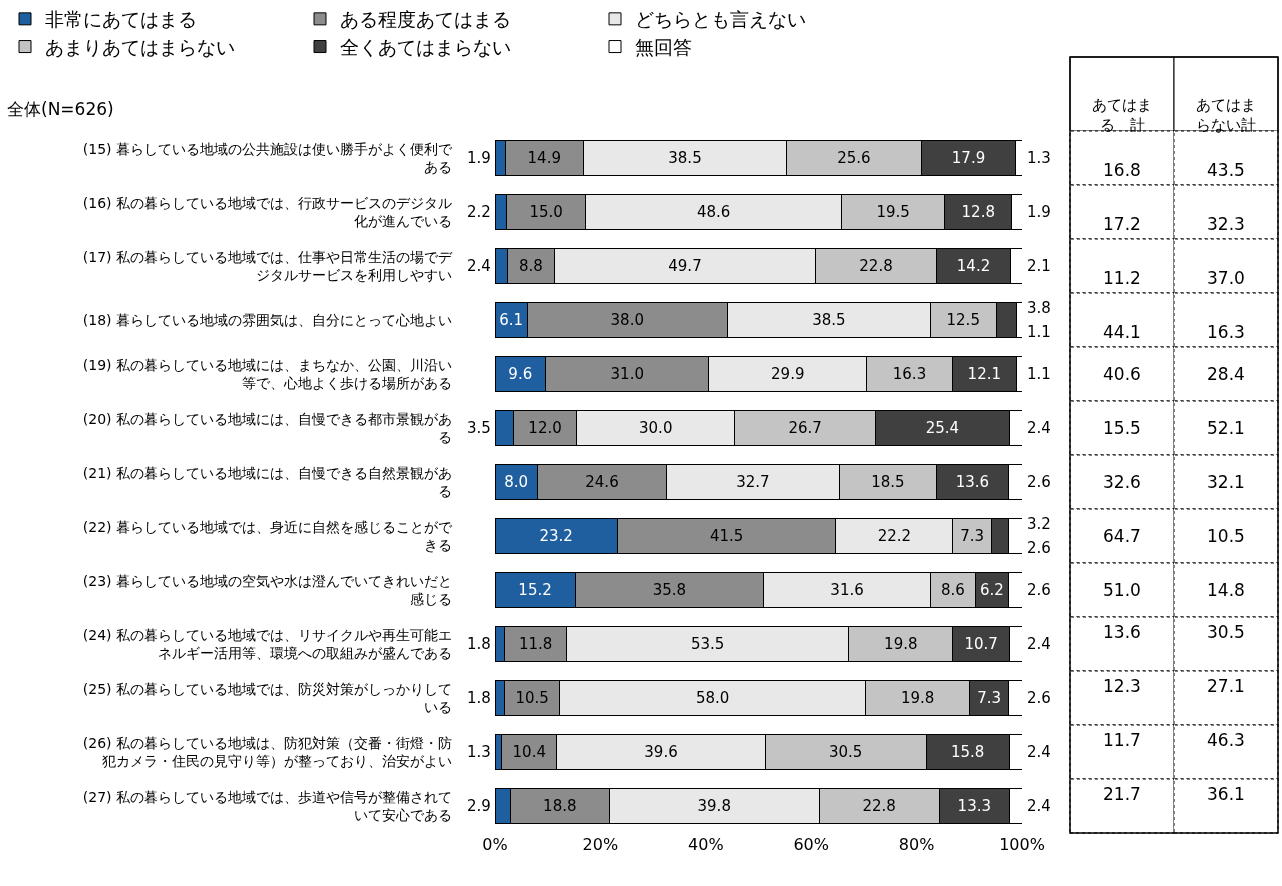 This screenshot has height=886, width=1282. What do you see at coordinates (753, 482) in the screenshot?
I see `data-label: 32.7` at bounding box center [753, 482].